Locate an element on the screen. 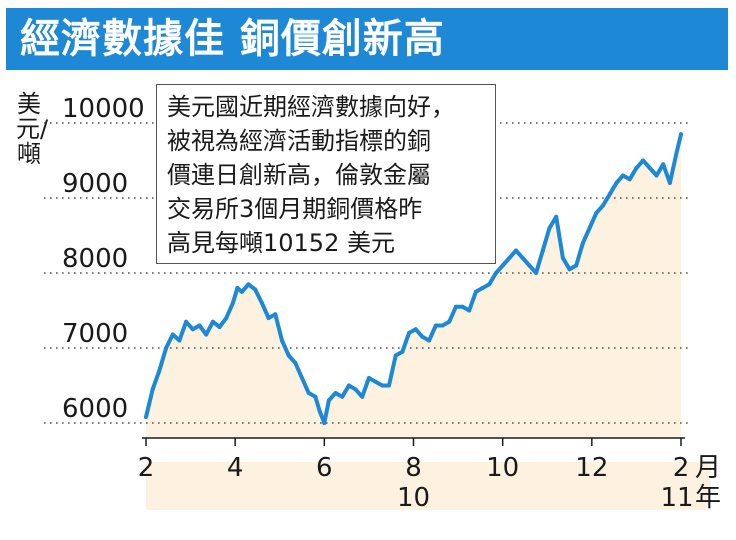 The width and height of the screenshot is (736, 540). x-tick-label-2: 6 is located at coordinates (324, 468).